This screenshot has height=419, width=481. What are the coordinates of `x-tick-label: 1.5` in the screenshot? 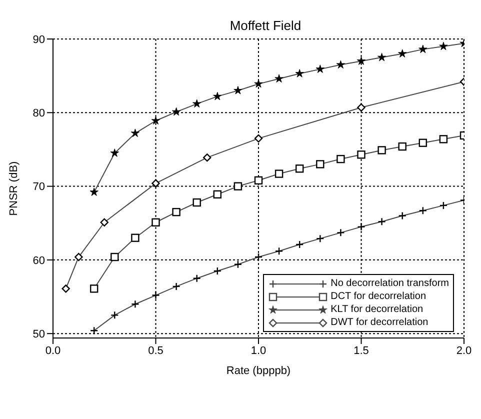 It's located at (361, 350).